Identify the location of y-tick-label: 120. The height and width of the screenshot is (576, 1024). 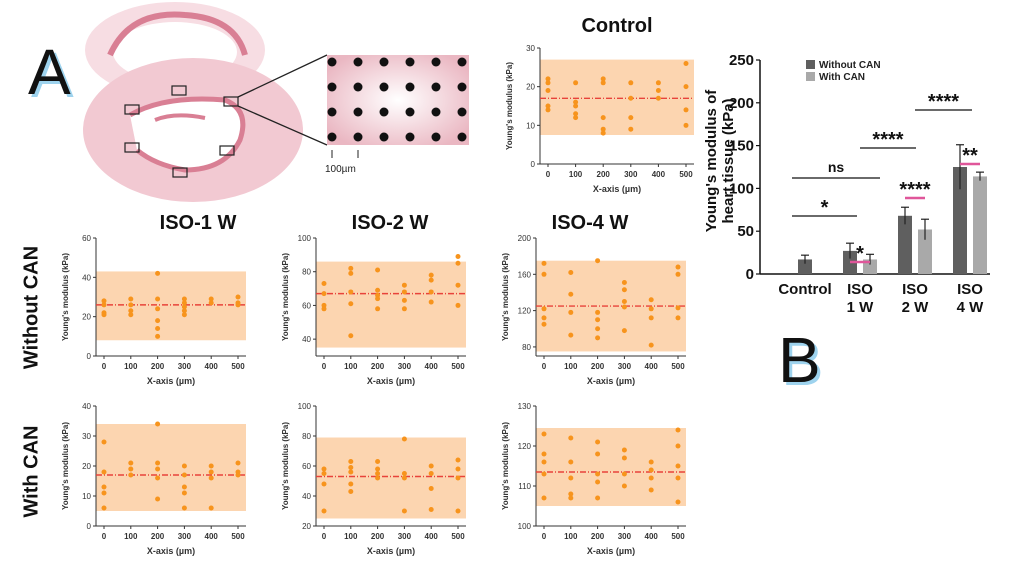
(525, 446).